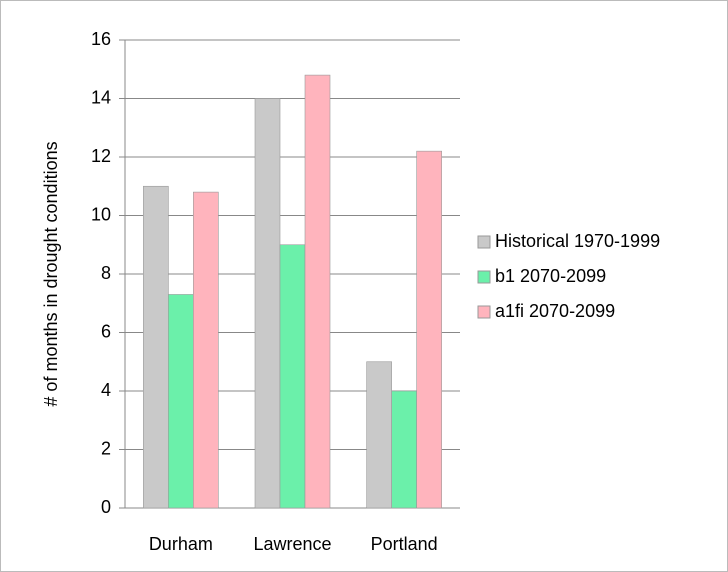 The image size is (728, 572). Describe the element at coordinates (101, 156) in the screenshot. I see `y-tick-label: 12` at that location.